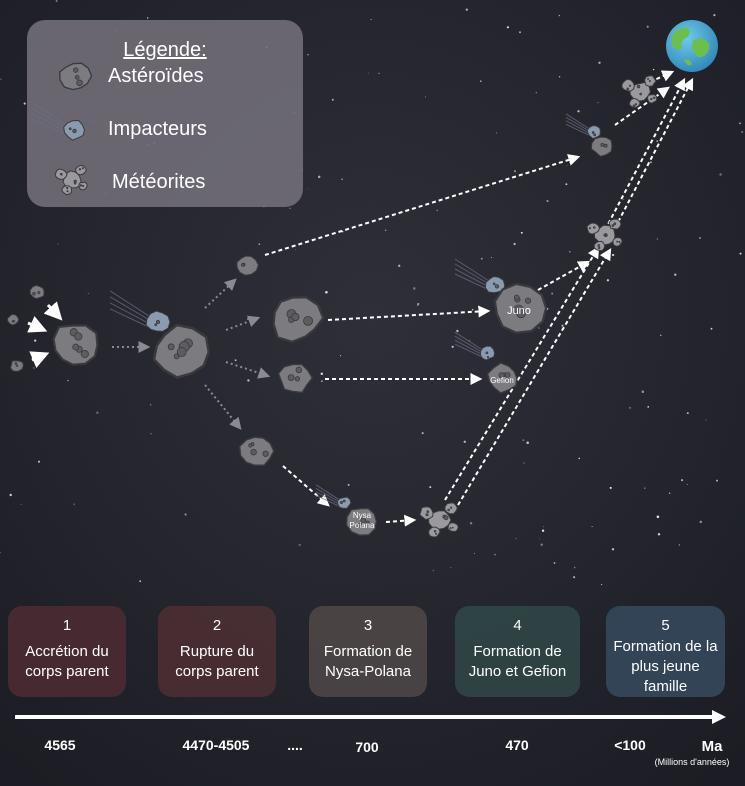  Describe the element at coordinates (76, 76) in the screenshot. I see `legend-asteroid` at that location.